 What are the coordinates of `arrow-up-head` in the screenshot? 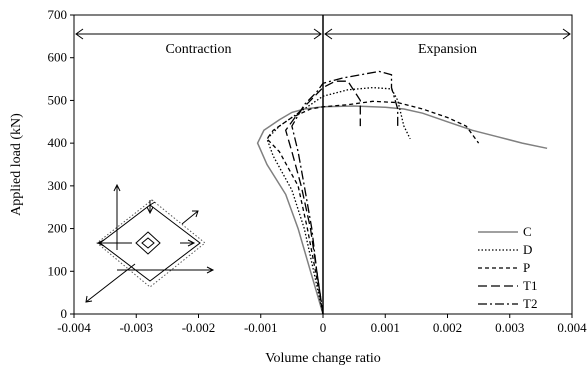 It's located at (117, 187).